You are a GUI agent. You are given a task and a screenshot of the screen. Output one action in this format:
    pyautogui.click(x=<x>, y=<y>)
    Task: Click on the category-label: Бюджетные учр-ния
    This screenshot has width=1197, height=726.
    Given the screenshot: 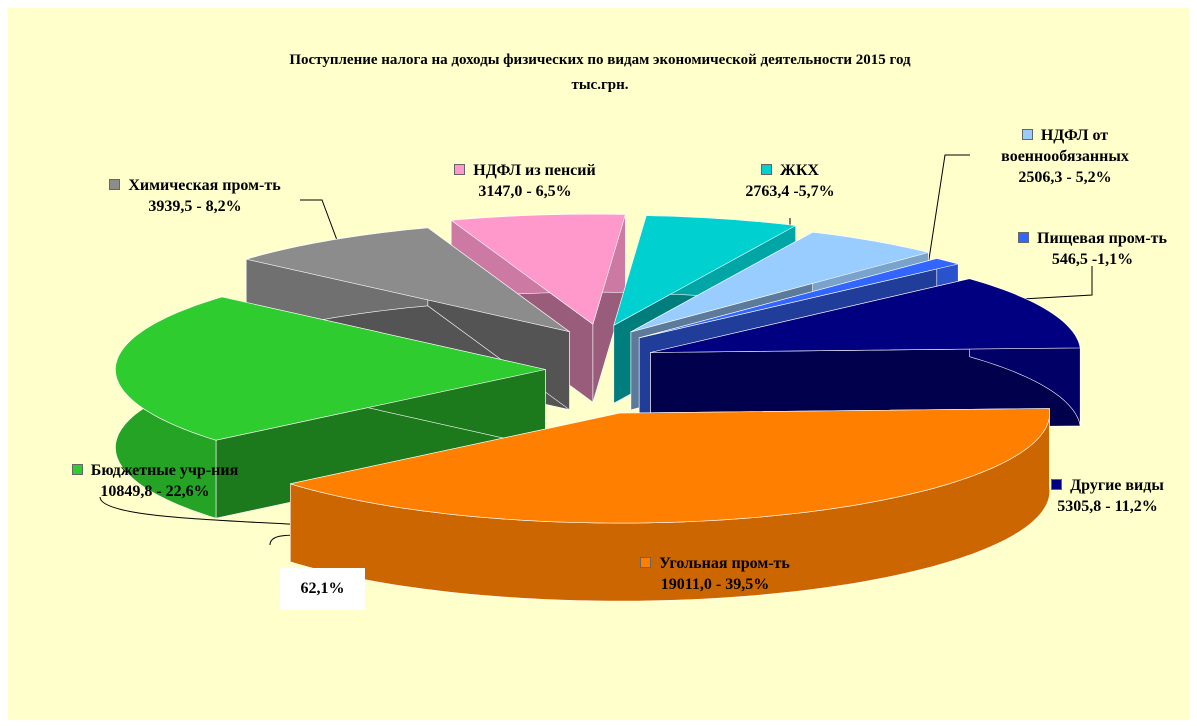 What is the action you would take?
    pyautogui.click(x=164, y=470)
    